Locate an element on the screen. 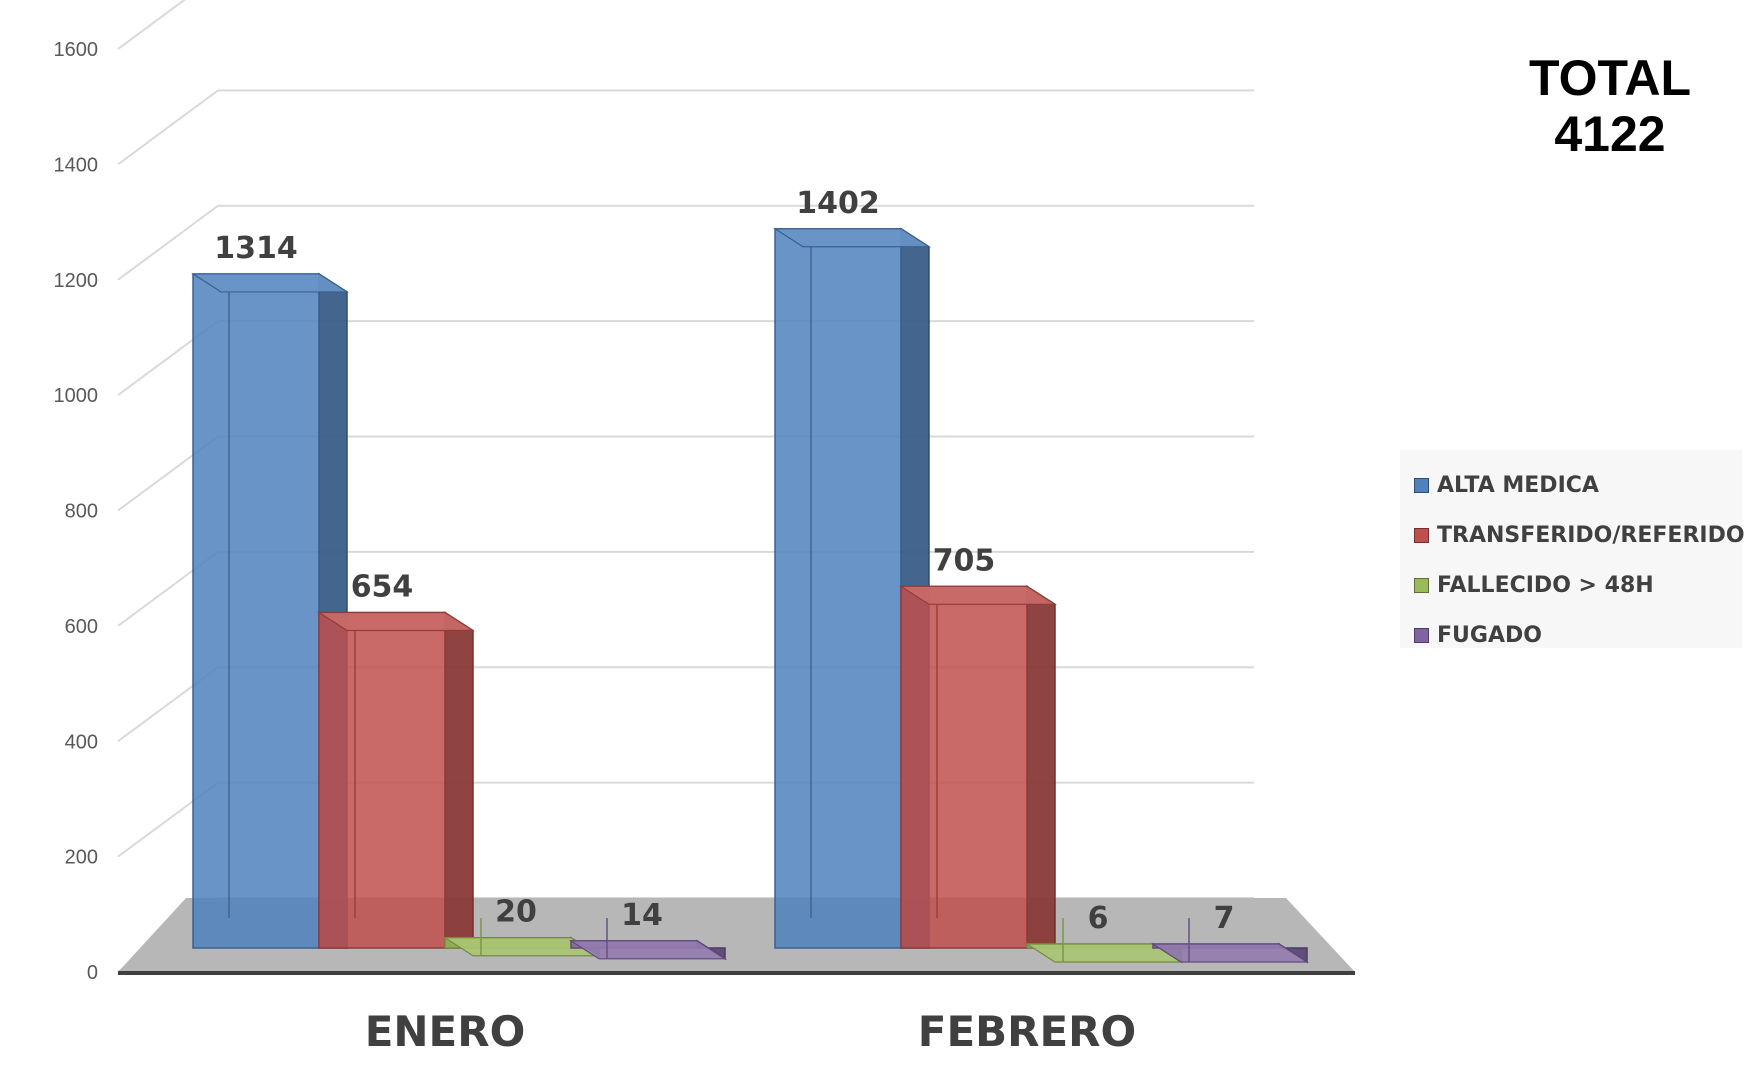 The width and height of the screenshot is (1744, 1086). y-axis-ticks: 0 200 400 600 800 1000 1200 1400 1600 is located at coordinates (76, 511).